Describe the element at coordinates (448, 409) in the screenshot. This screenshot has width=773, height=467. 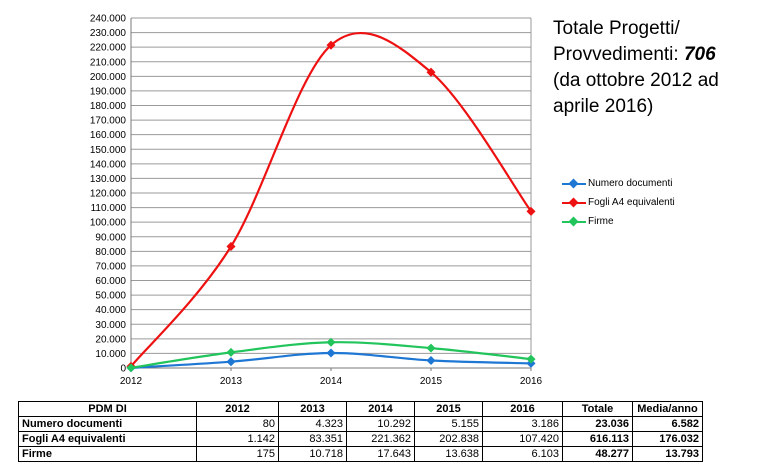
I see `table-header-cell: 2015` at that location.